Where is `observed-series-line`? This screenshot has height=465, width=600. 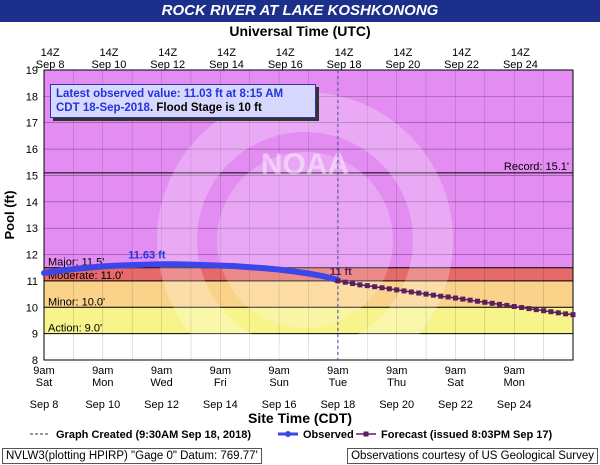 observed-series-line is located at coordinates (191, 272).